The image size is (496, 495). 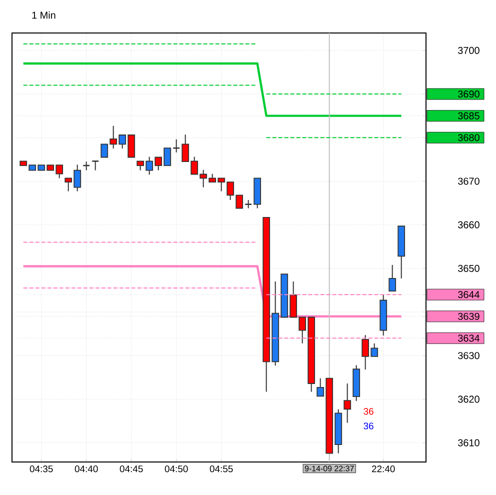 I want to click on y-tick-label: 3639, so click(x=469, y=316).